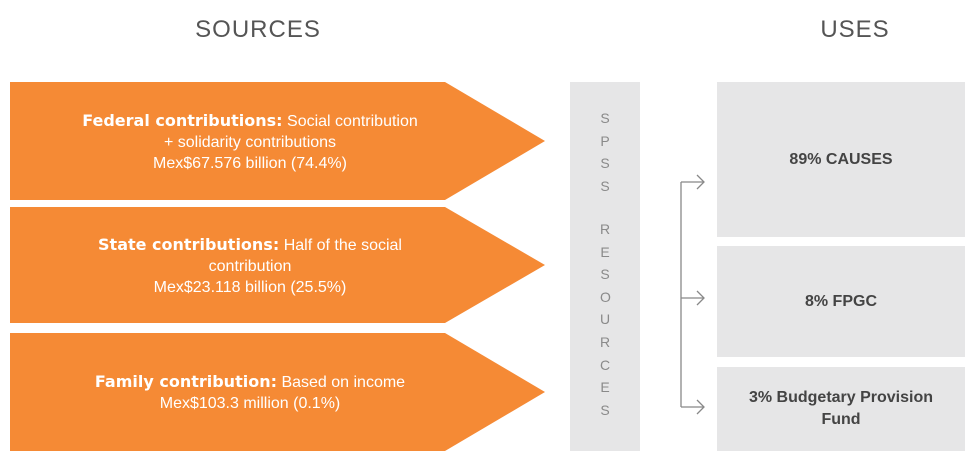 The height and width of the screenshot is (451, 980). I want to click on source-label: State contributions:, so click(189, 244).